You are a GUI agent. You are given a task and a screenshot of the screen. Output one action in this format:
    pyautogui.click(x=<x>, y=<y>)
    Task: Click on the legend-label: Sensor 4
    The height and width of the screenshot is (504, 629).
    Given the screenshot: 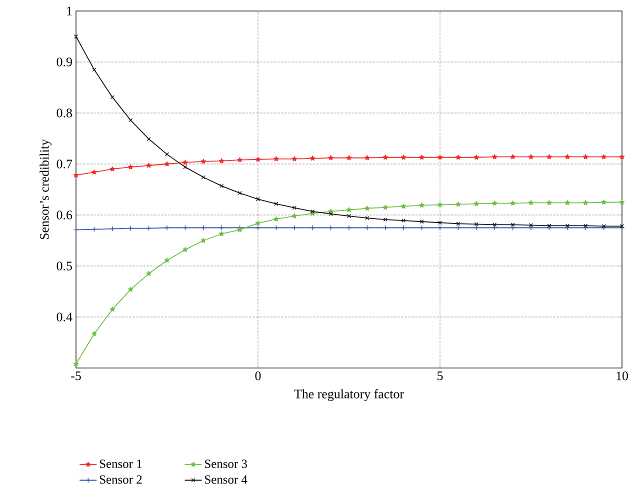 What is the action you would take?
    pyautogui.click(x=226, y=479)
    